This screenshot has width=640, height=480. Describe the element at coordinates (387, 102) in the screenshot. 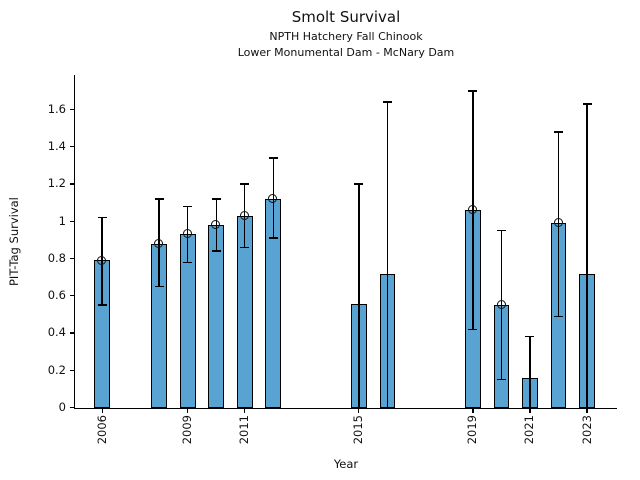

I see `error-cap-high-2016` at that location.